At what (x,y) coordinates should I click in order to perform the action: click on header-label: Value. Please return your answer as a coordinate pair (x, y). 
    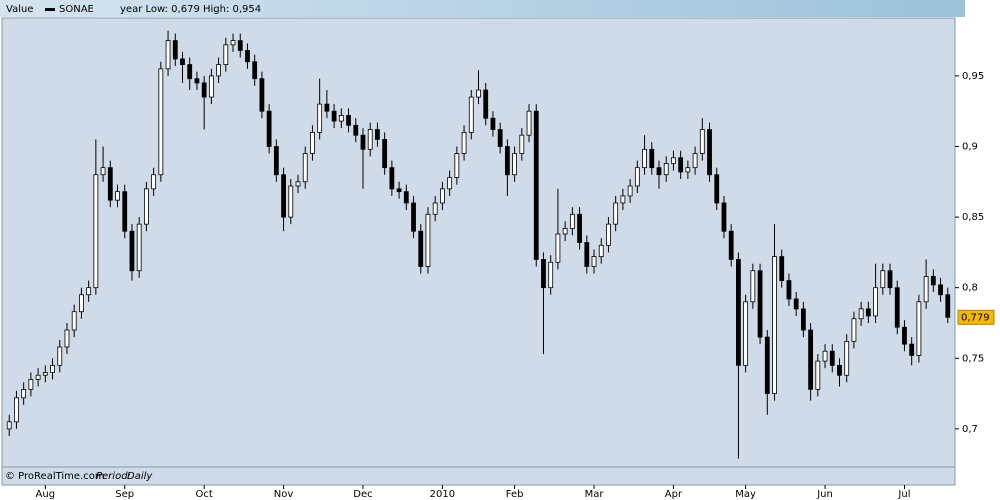
    Looking at the image, I should click on (19, 9).